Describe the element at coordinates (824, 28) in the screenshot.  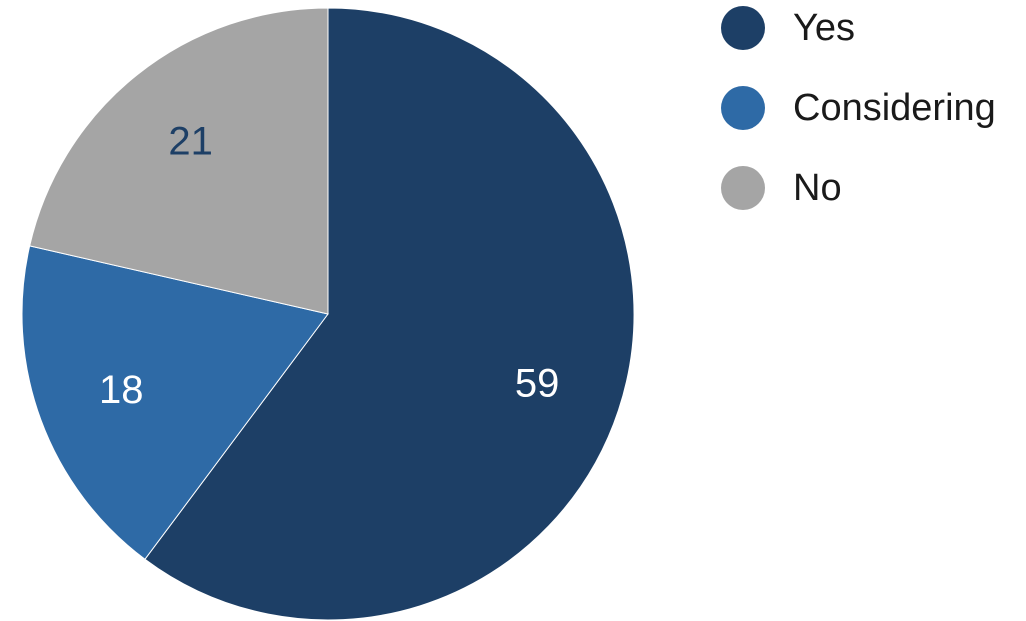
I see `legend-label-yes: Yes` at that location.